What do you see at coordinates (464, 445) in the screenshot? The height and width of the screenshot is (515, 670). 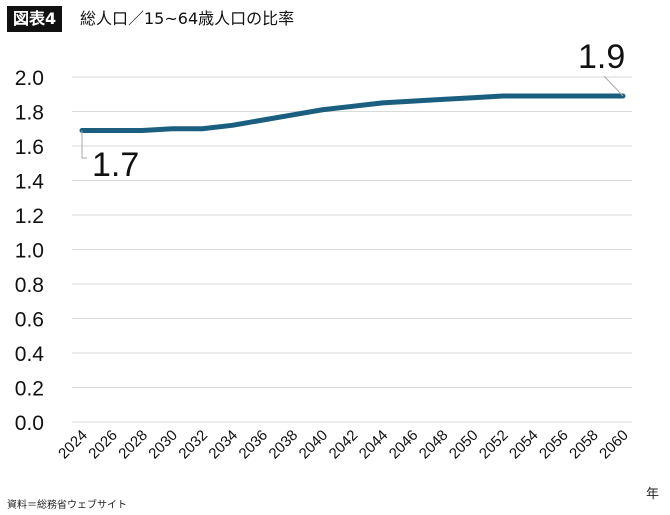 I see `x-tick-label: 2050` at bounding box center [464, 445].